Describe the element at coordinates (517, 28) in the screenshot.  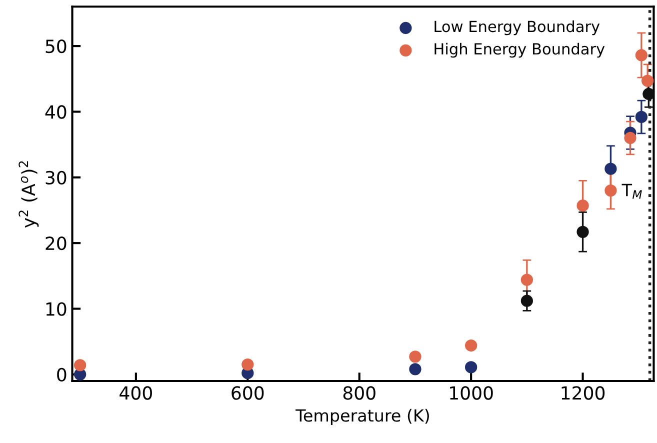
I see `legend-label: Low Energy Boundary` at that location.